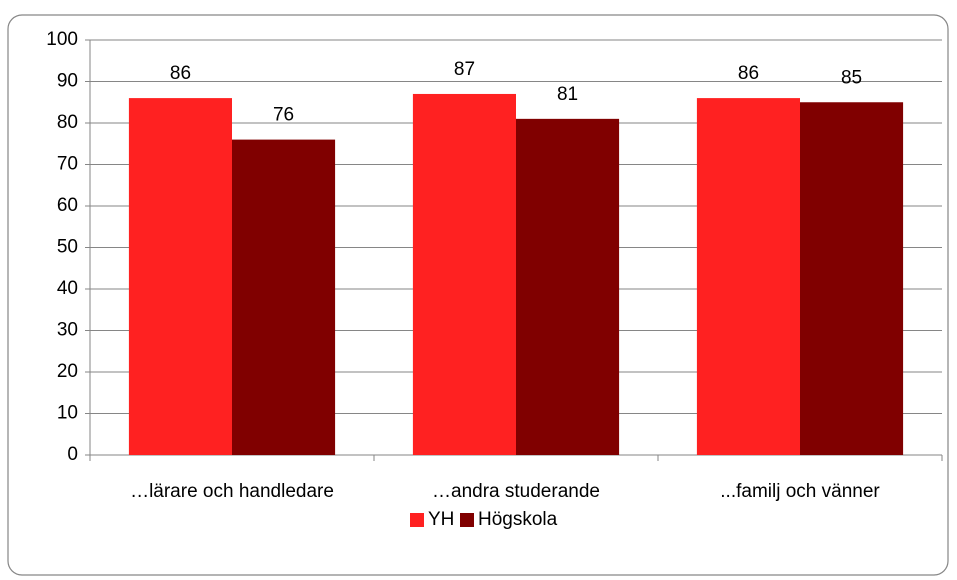 The height and width of the screenshot is (580, 957). Describe the element at coordinates (67, 371) in the screenshot. I see `y-tick-label: 20` at that location.